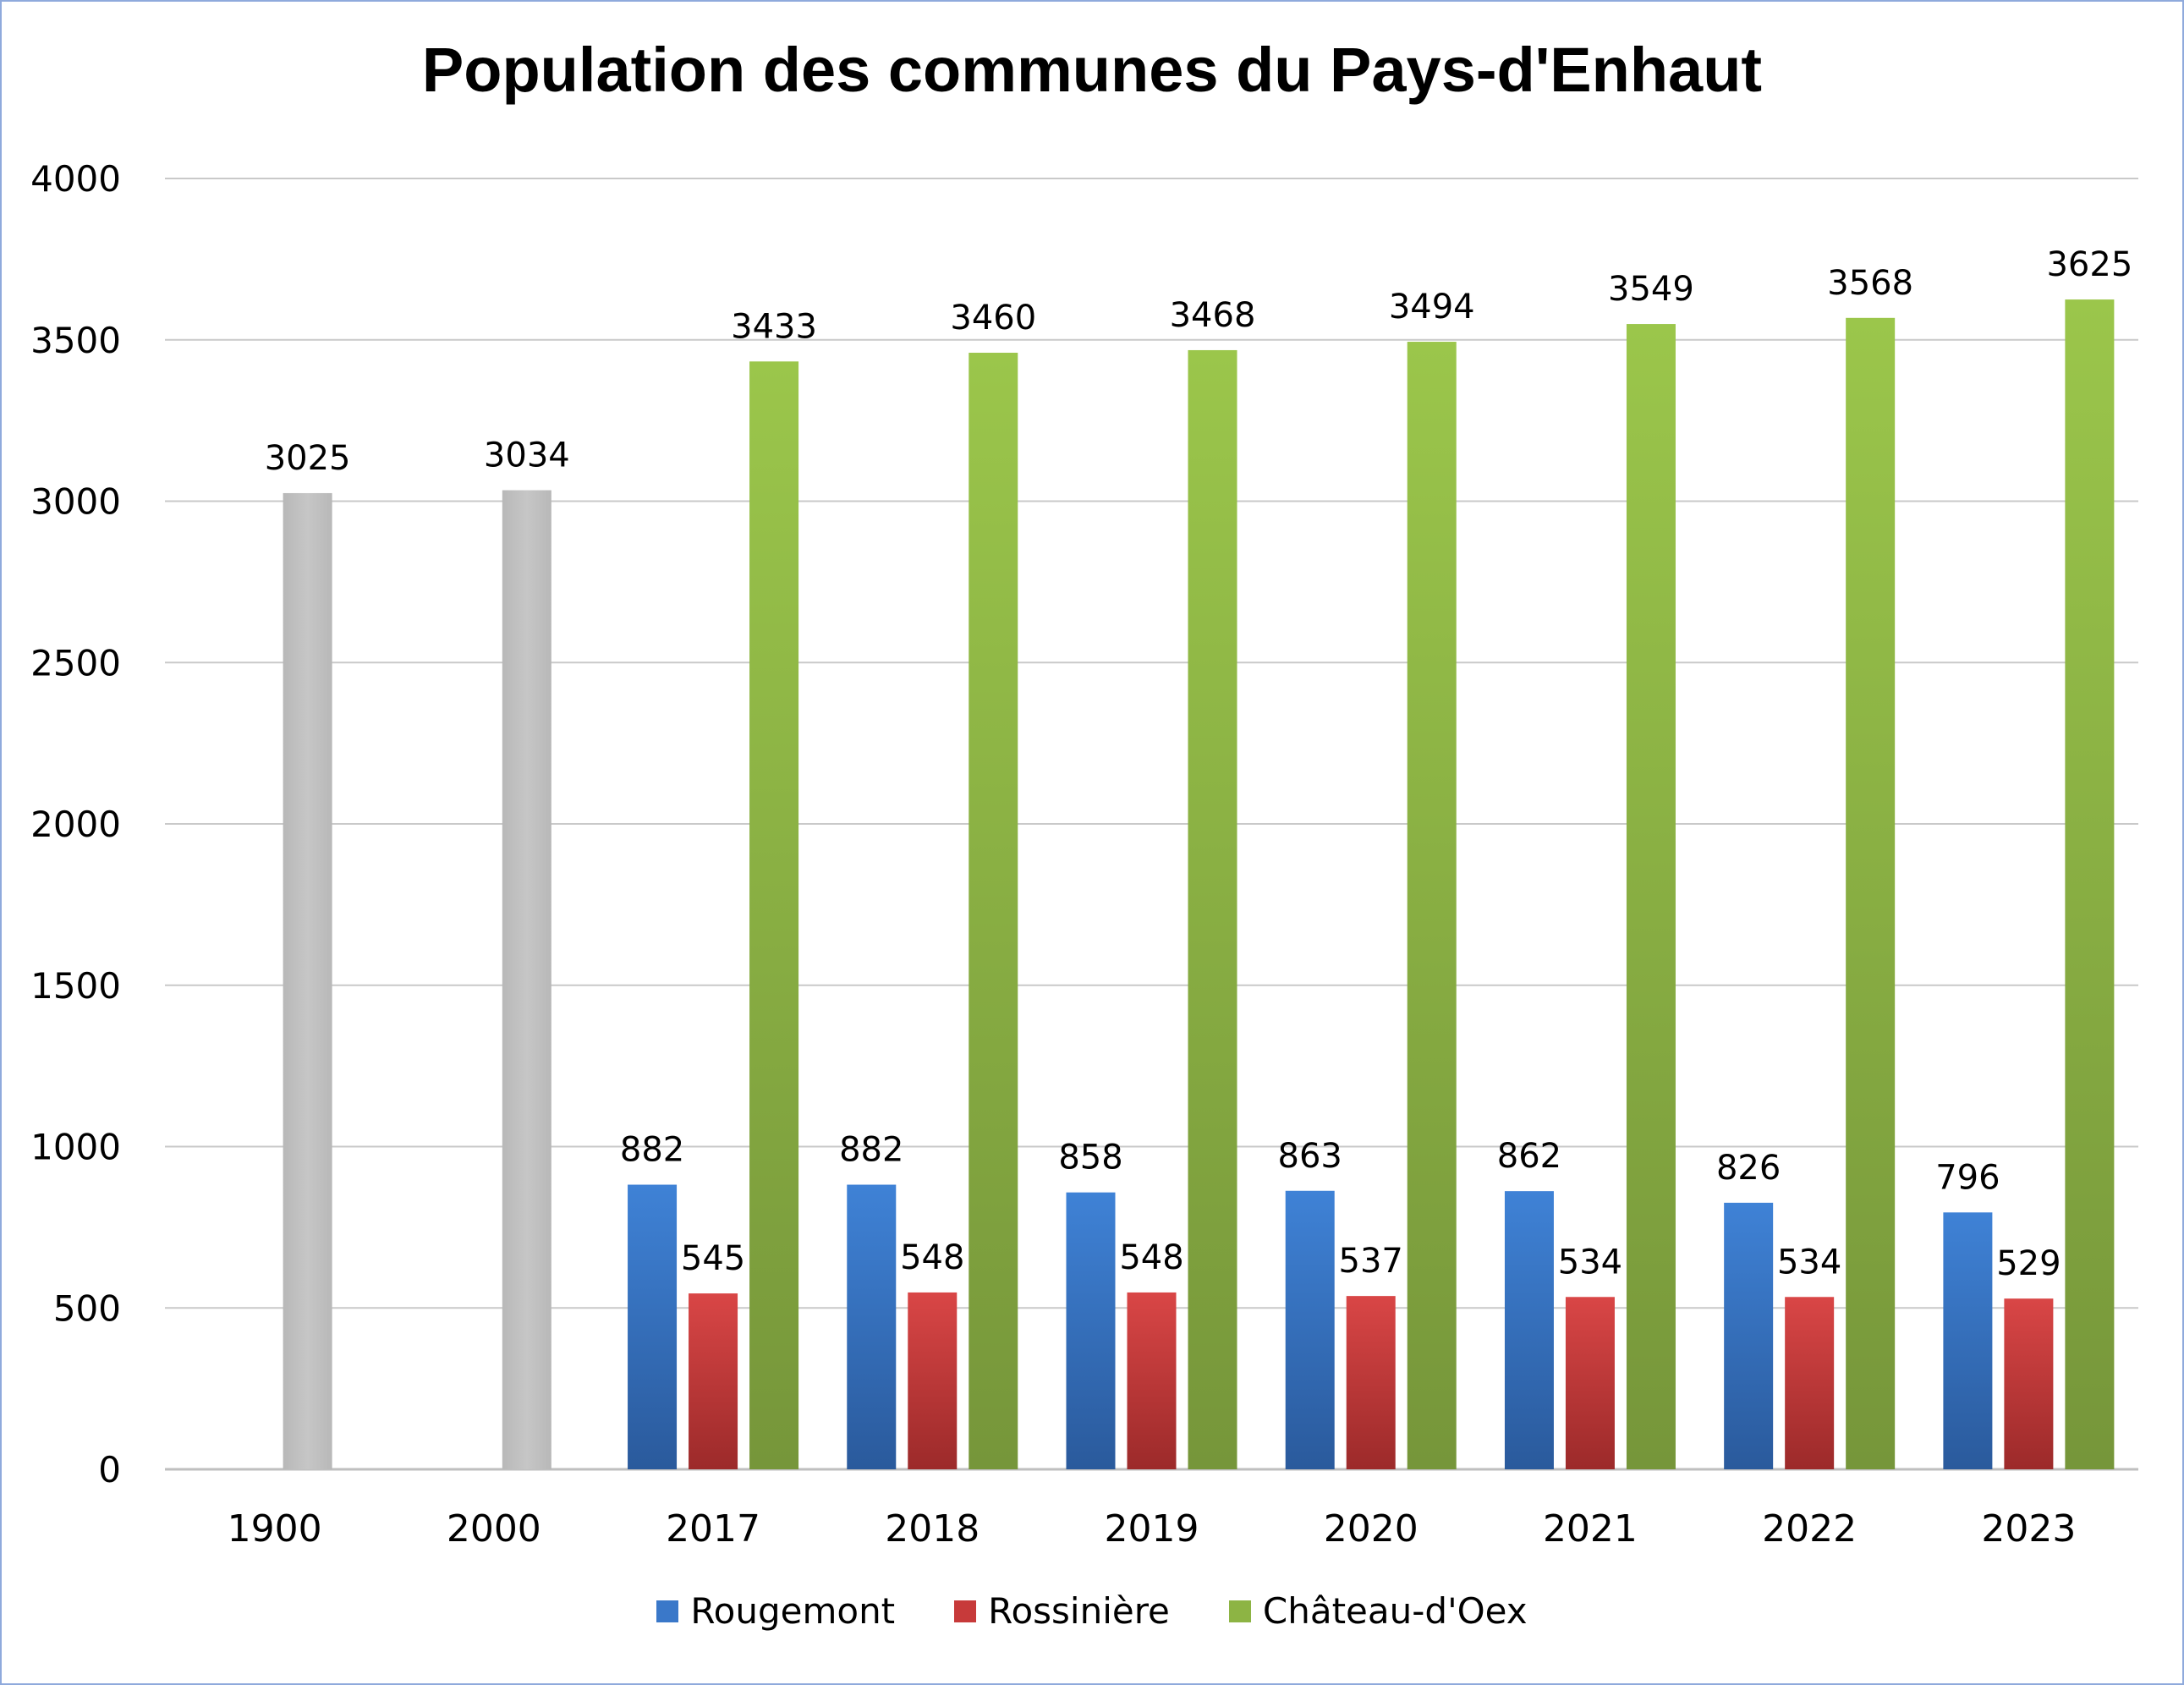 The height and width of the screenshot is (1685, 2184). I want to click on data-label-rougemont-2019: 858, so click(1090, 1158).